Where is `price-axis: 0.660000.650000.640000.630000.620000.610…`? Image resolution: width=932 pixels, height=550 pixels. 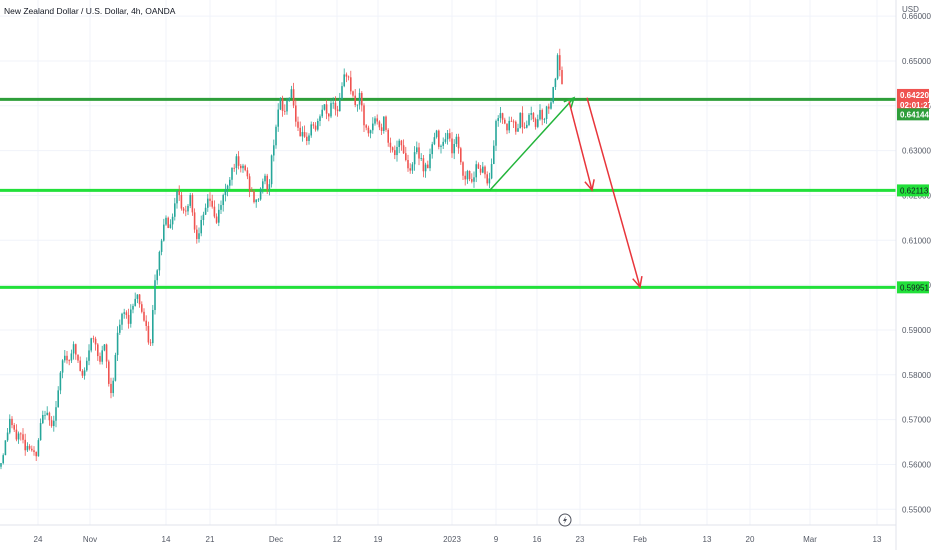 price-axis: 0.660000.650000.640000.630000.620000.610… is located at coordinates (916, 263).